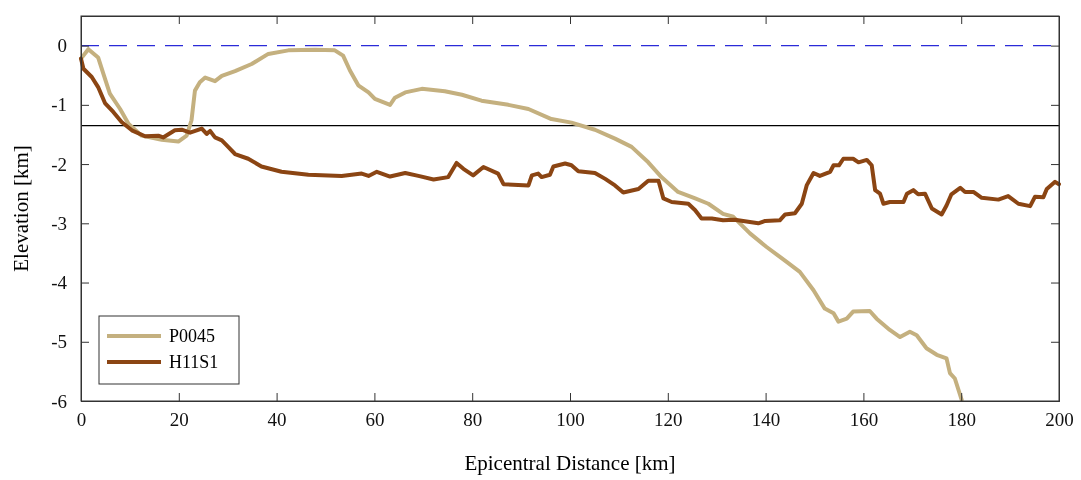 The image size is (1081, 480). Describe the element at coordinates (570, 463) in the screenshot. I see `x-axis-title: Epicentral Distance [km]` at that location.